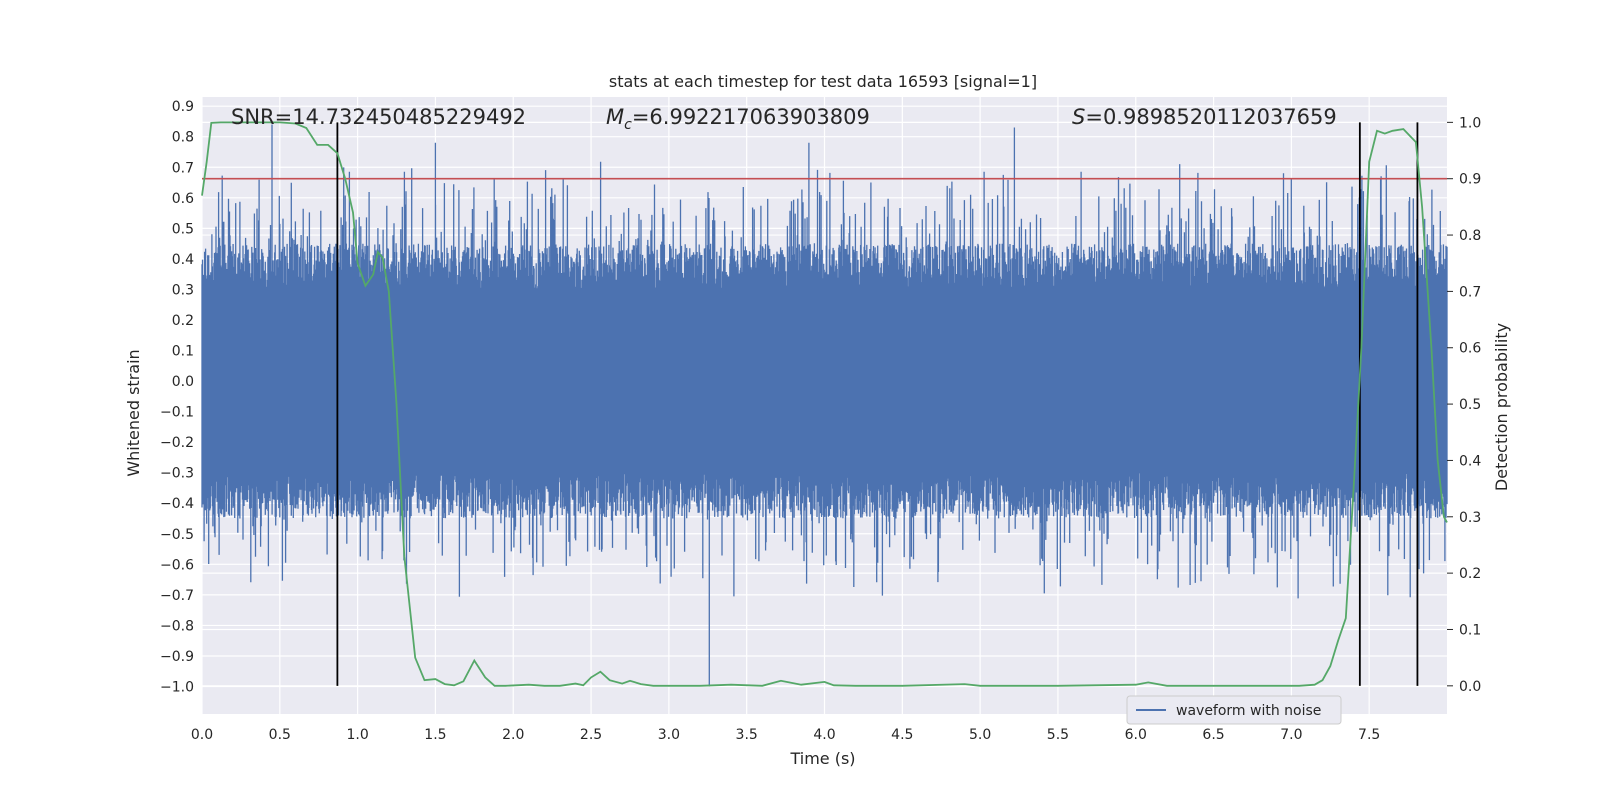  What do you see at coordinates (1470, 405) in the screenshot?
I see `y2-tick-label: 0.5` at bounding box center [1470, 405].